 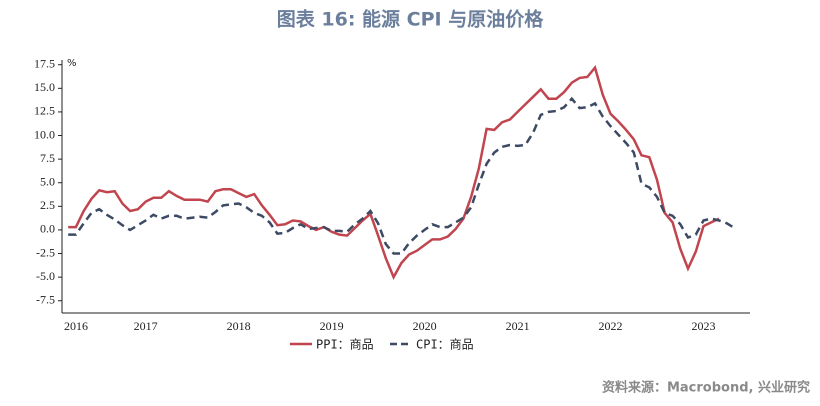 I want to click on y-unit: %, so click(x=72, y=63).